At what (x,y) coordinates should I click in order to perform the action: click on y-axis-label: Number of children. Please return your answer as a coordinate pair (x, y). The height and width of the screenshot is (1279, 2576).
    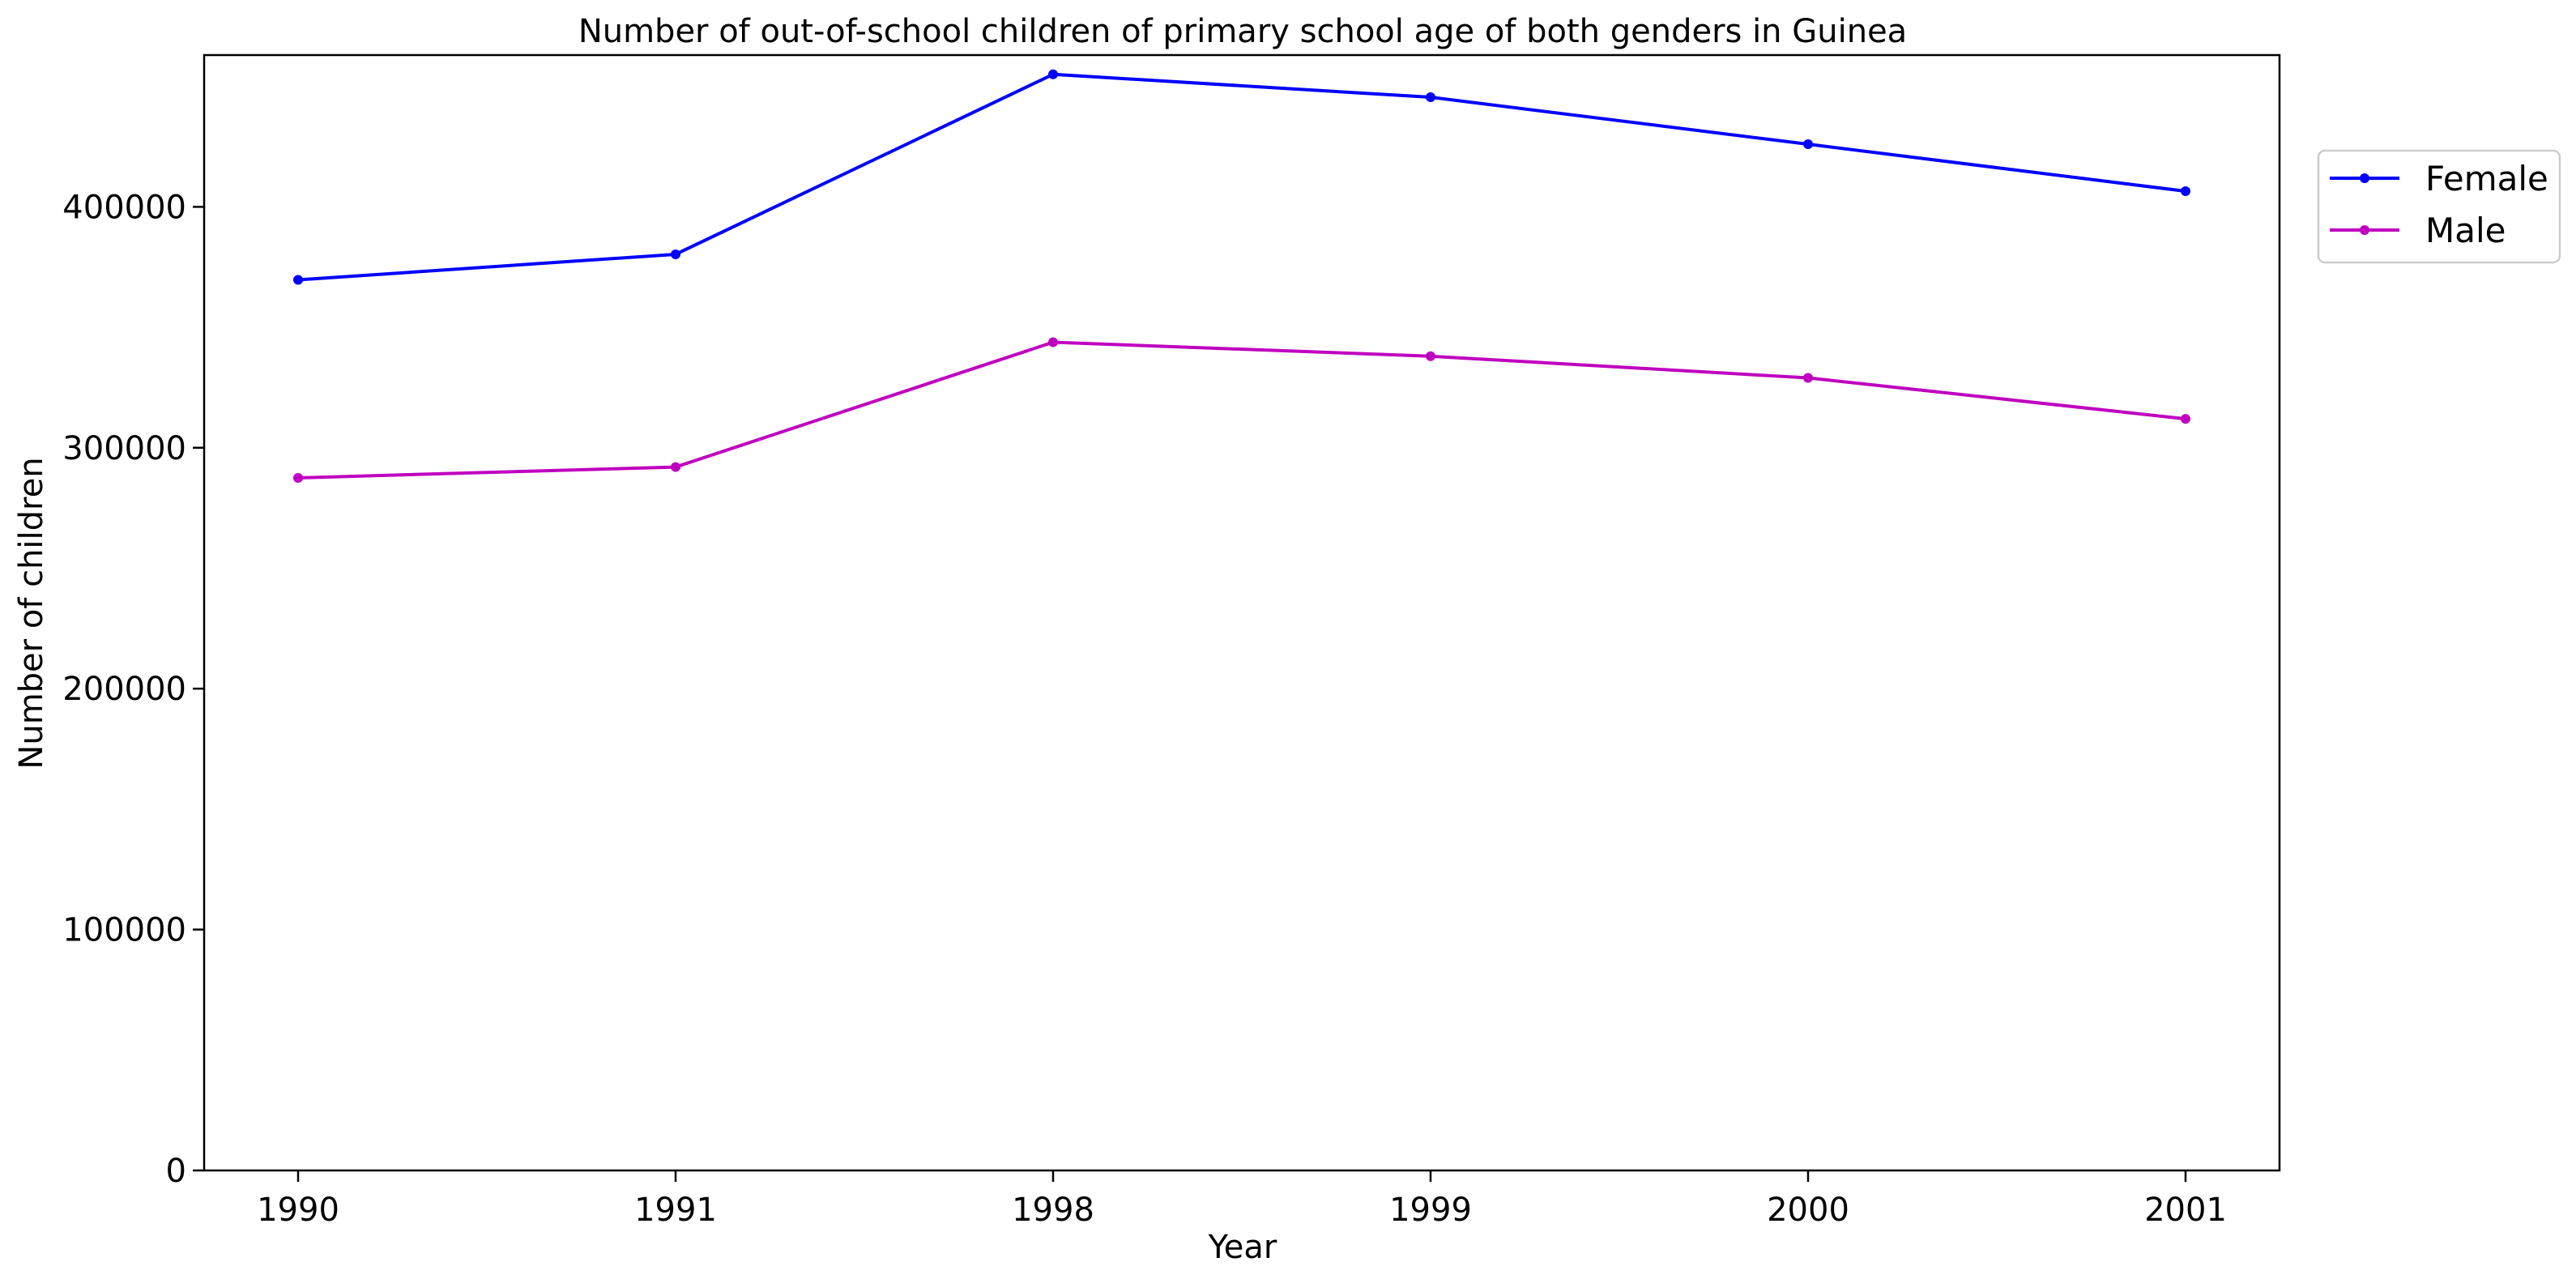
    Looking at the image, I should click on (31, 613).